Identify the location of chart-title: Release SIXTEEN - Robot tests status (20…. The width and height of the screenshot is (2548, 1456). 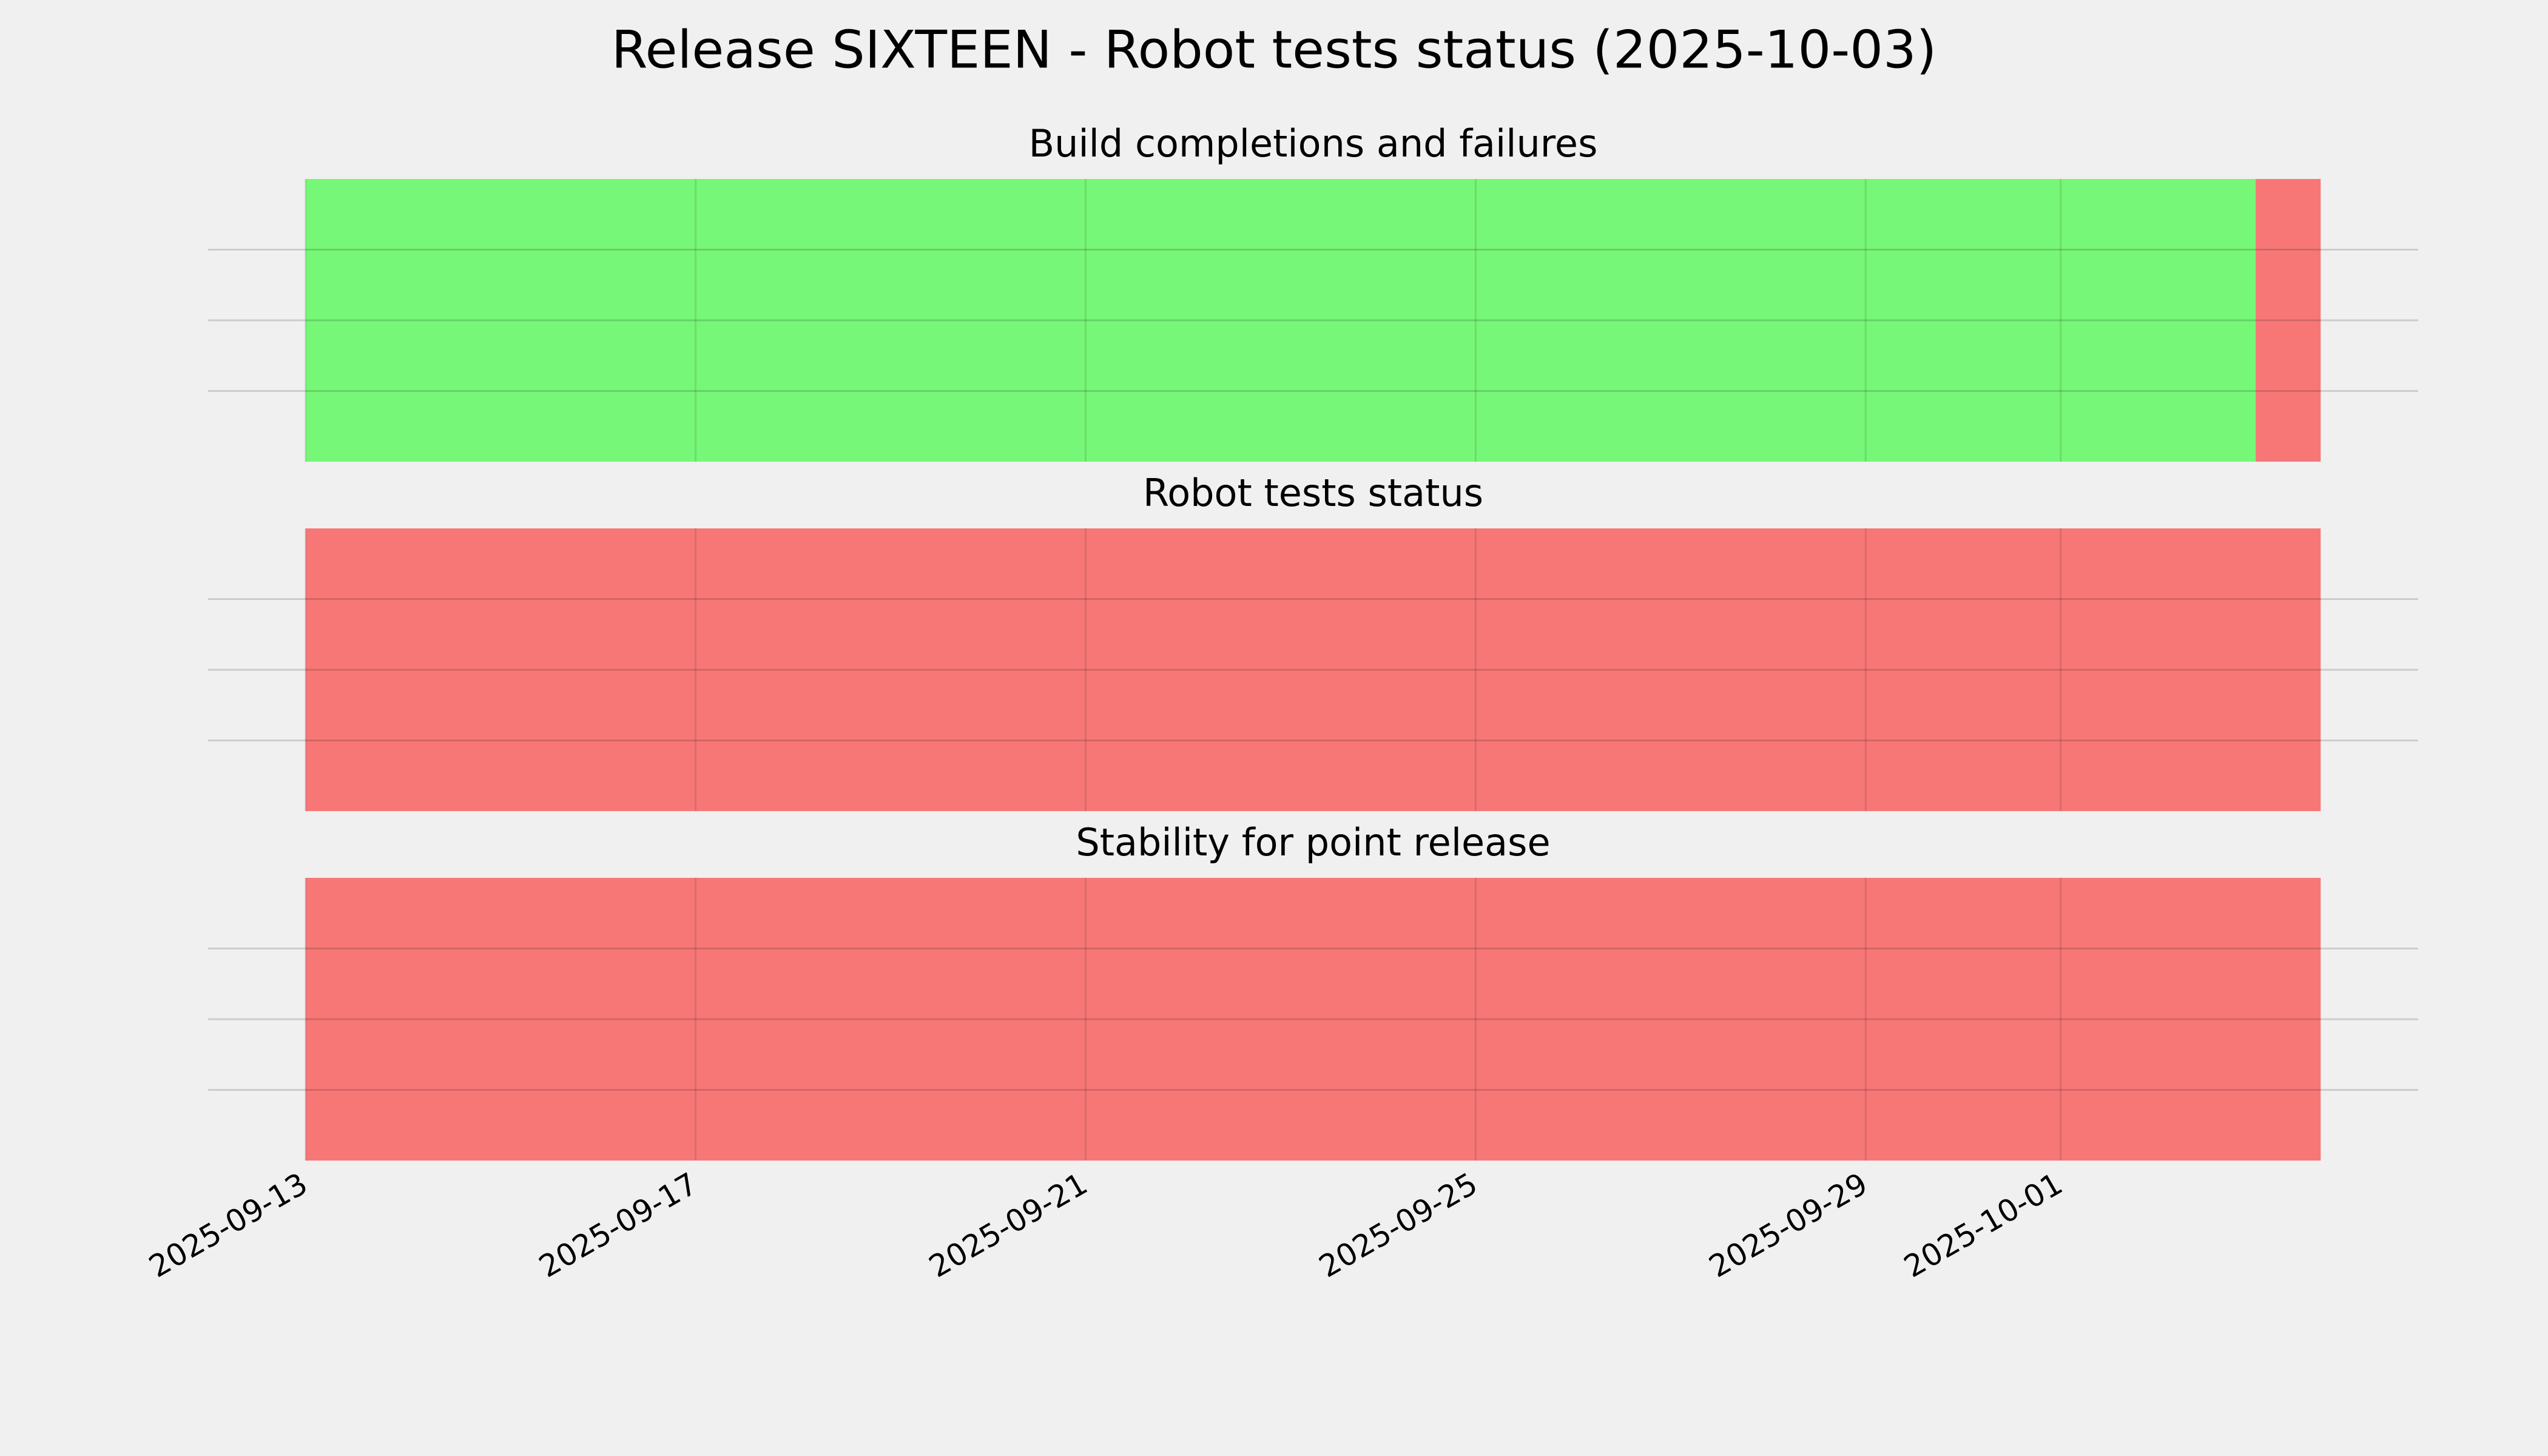
(1274, 49).